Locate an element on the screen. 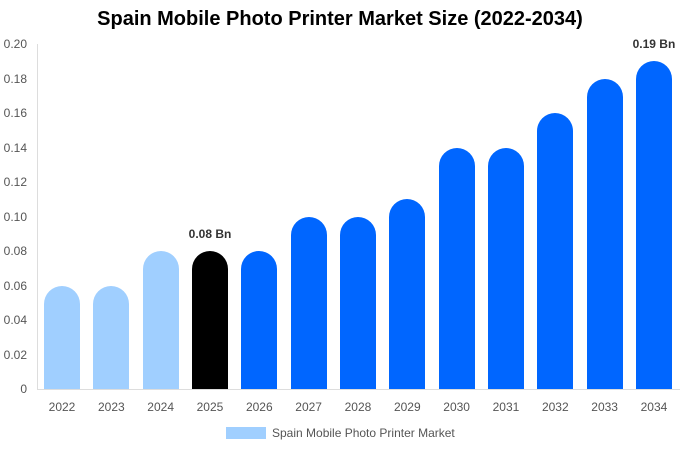 Image resolution: width=680 pixels, height=450 pixels. x-tick-label: 2024 is located at coordinates (160, 407).